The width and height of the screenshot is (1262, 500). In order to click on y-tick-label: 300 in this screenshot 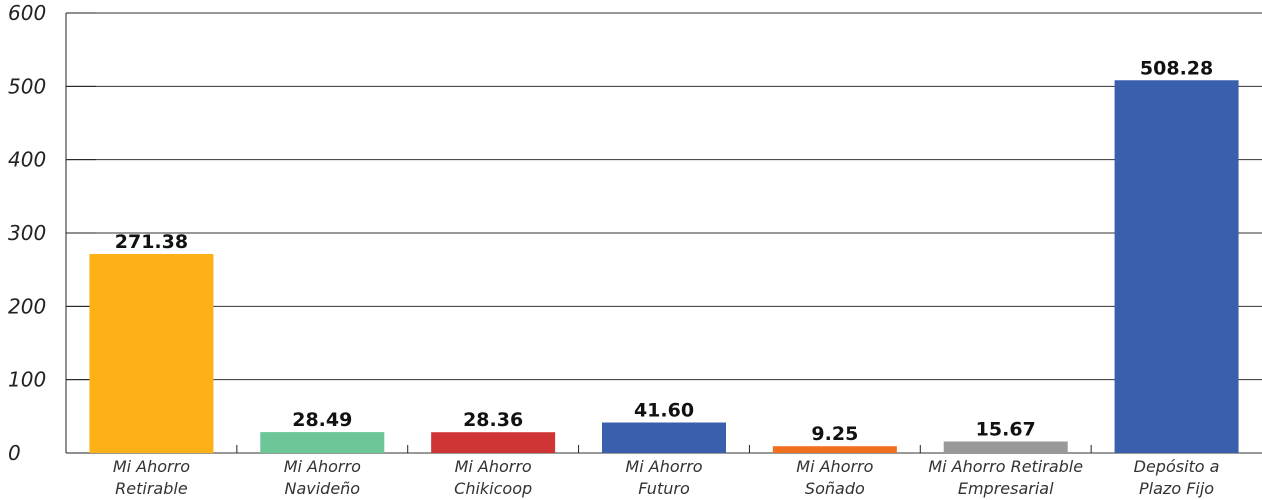, I will do `click(27, 233)`.